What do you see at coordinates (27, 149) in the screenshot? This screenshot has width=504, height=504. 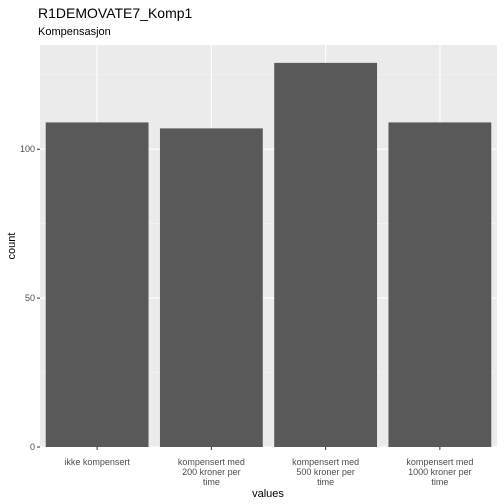 I see `y-tick-label: 100` at bounding box center [27, 149].